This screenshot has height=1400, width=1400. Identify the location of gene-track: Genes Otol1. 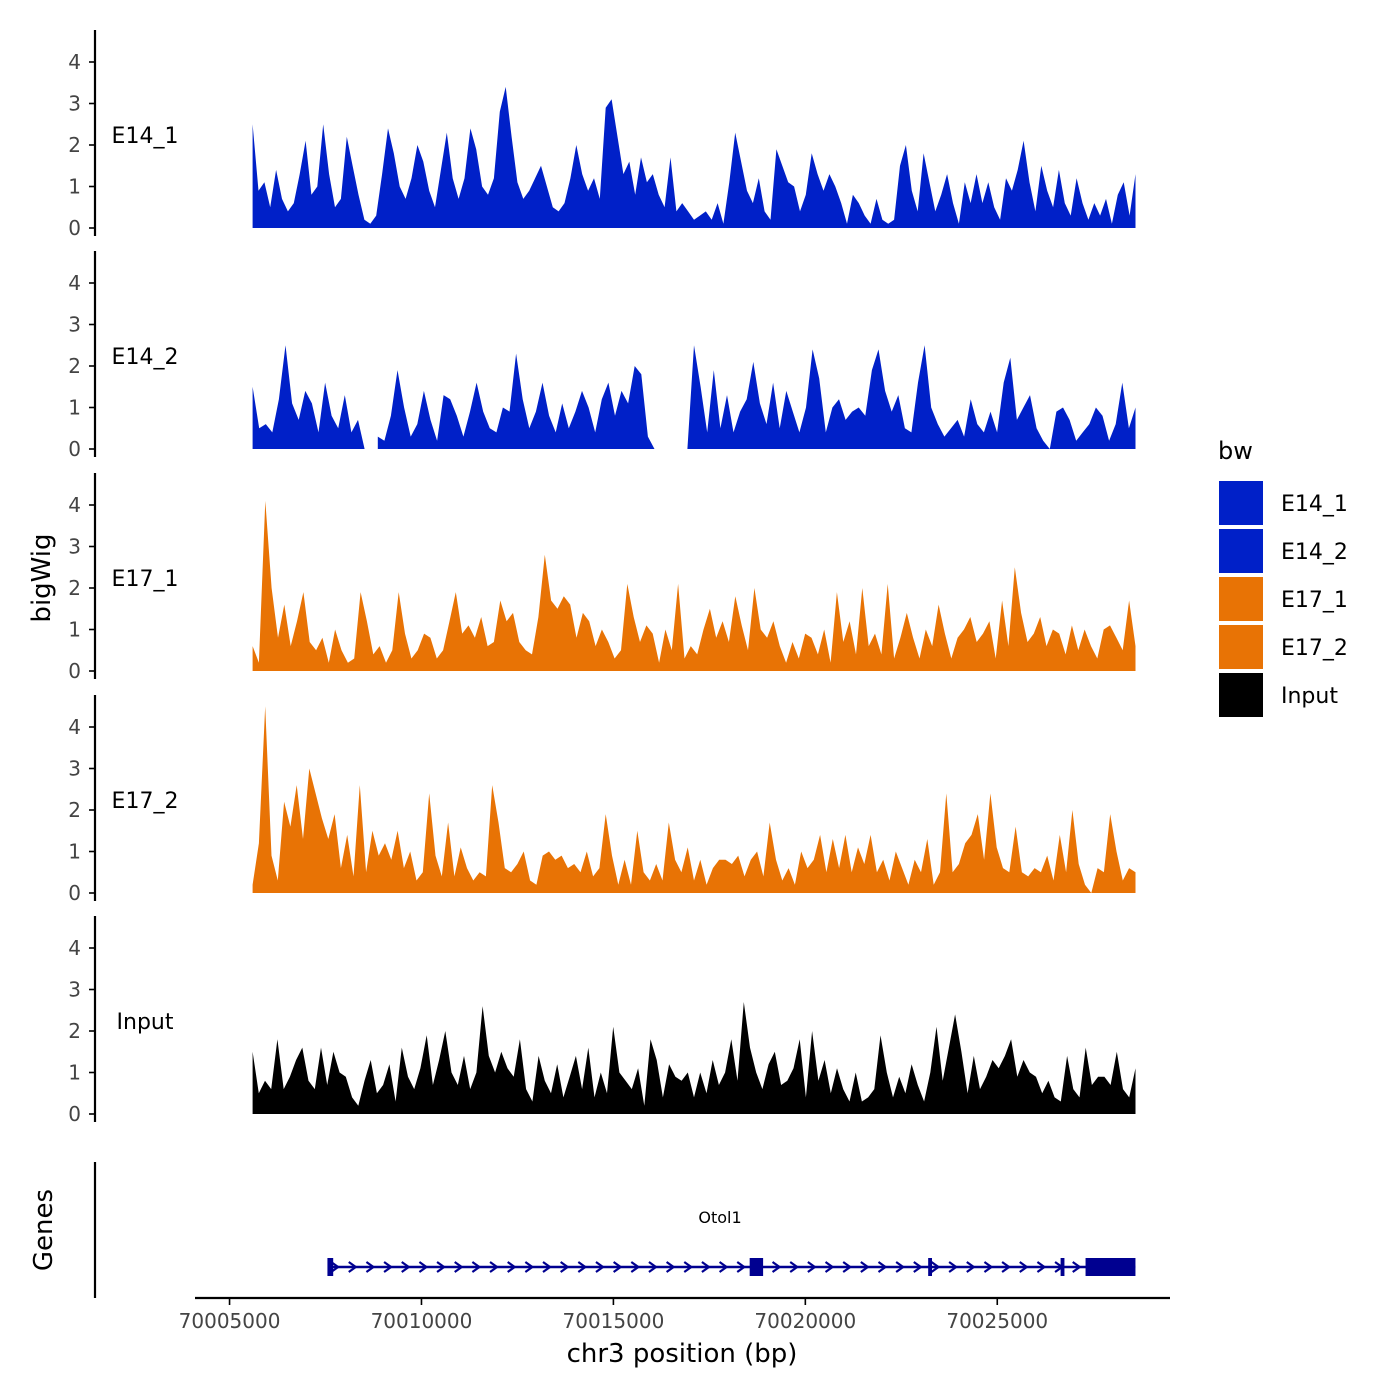
(582, 1230).